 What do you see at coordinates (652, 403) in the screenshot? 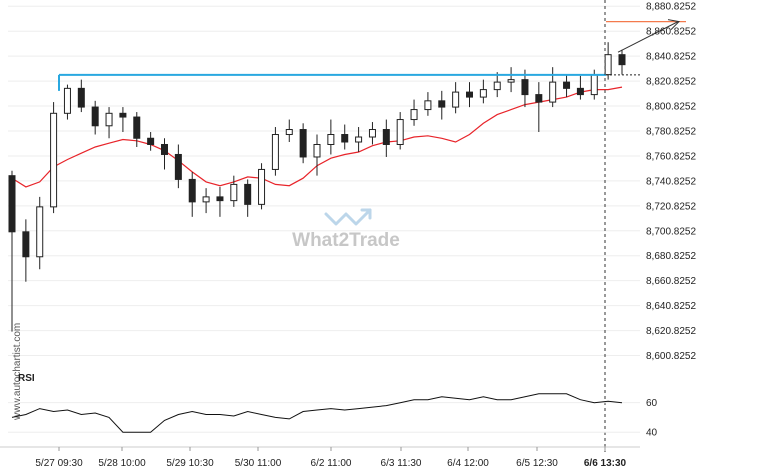
I see `rsi-tick-label-0: 60` at bounding box center [652, 403].